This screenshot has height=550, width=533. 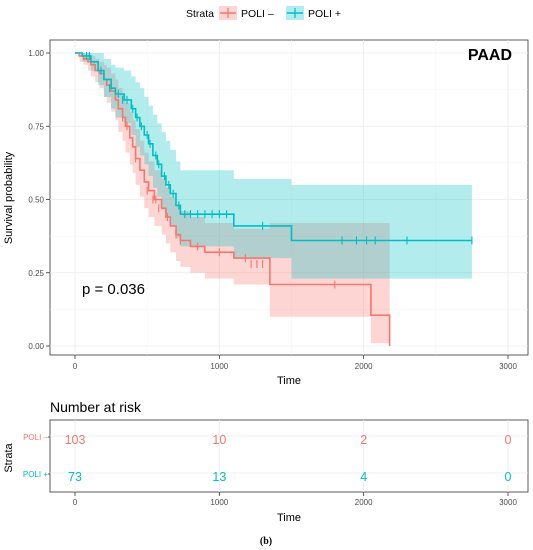 What do you see at coordinates (508, 502) in the screenshot?
I see `risk-x-tick-label: 3000` at bounding box center [508, 502].